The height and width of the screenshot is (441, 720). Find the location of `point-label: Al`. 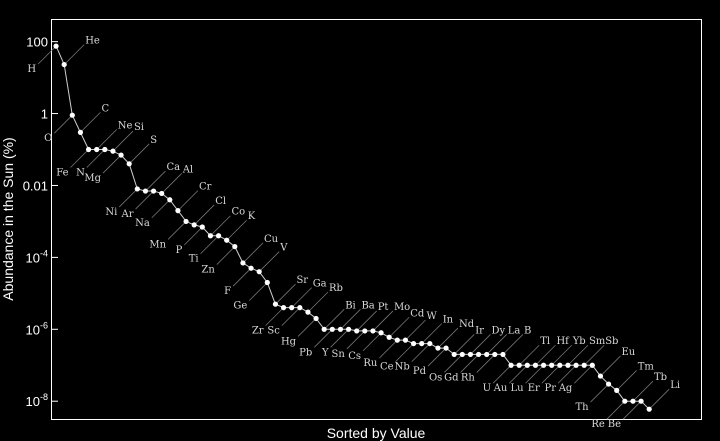

point-label: Al is located at coordinates (187, 169).